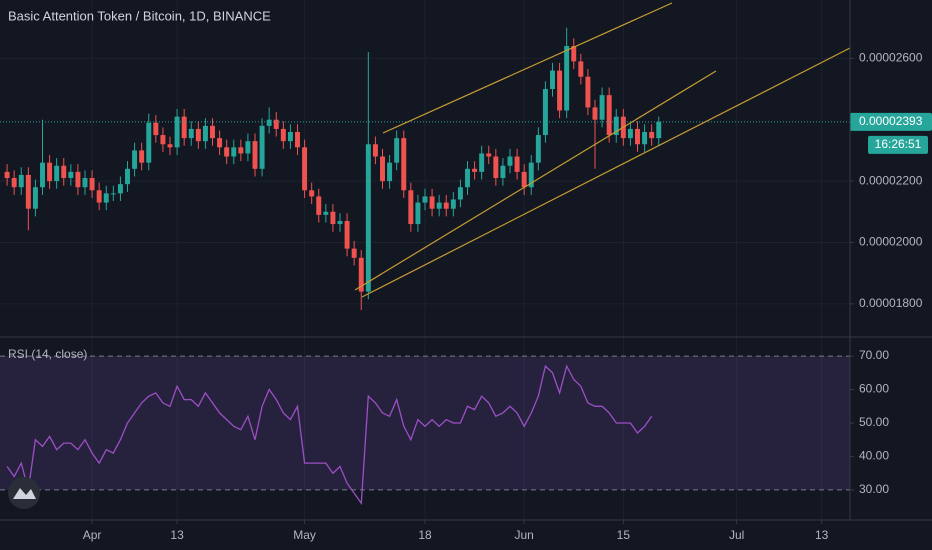 This screenshot has width=932, height=550. Describe the element at coordinates (874, 422) in the screenshot. I see `y-tick-label: 50.00` at that location.